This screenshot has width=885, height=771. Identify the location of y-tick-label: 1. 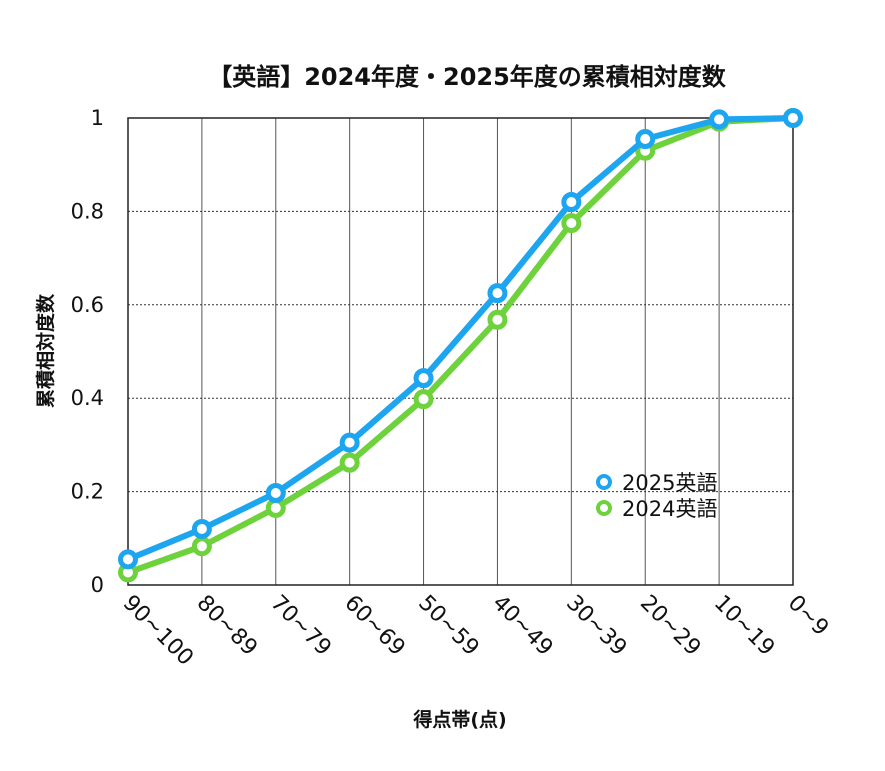
(97, 118).